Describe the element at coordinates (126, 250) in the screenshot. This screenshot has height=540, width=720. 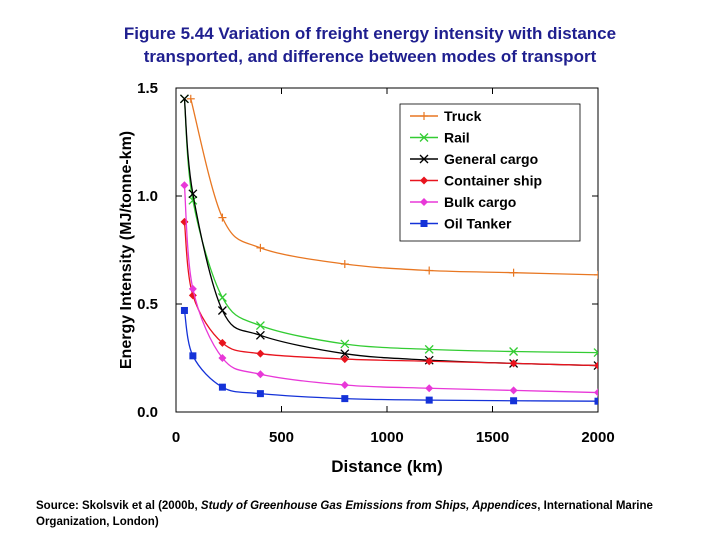
I see `y-axis-label: Energy Intensity (MJ/tonne-km)` at that location.